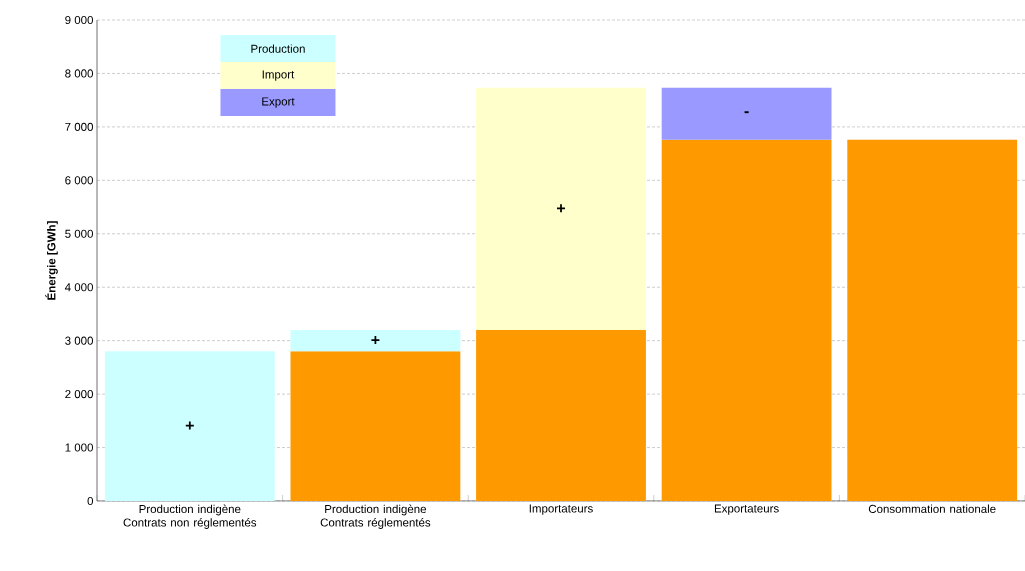 The image size is (1025, 571). I want to click on y-tick-label: 7 000, so click(79, 126).